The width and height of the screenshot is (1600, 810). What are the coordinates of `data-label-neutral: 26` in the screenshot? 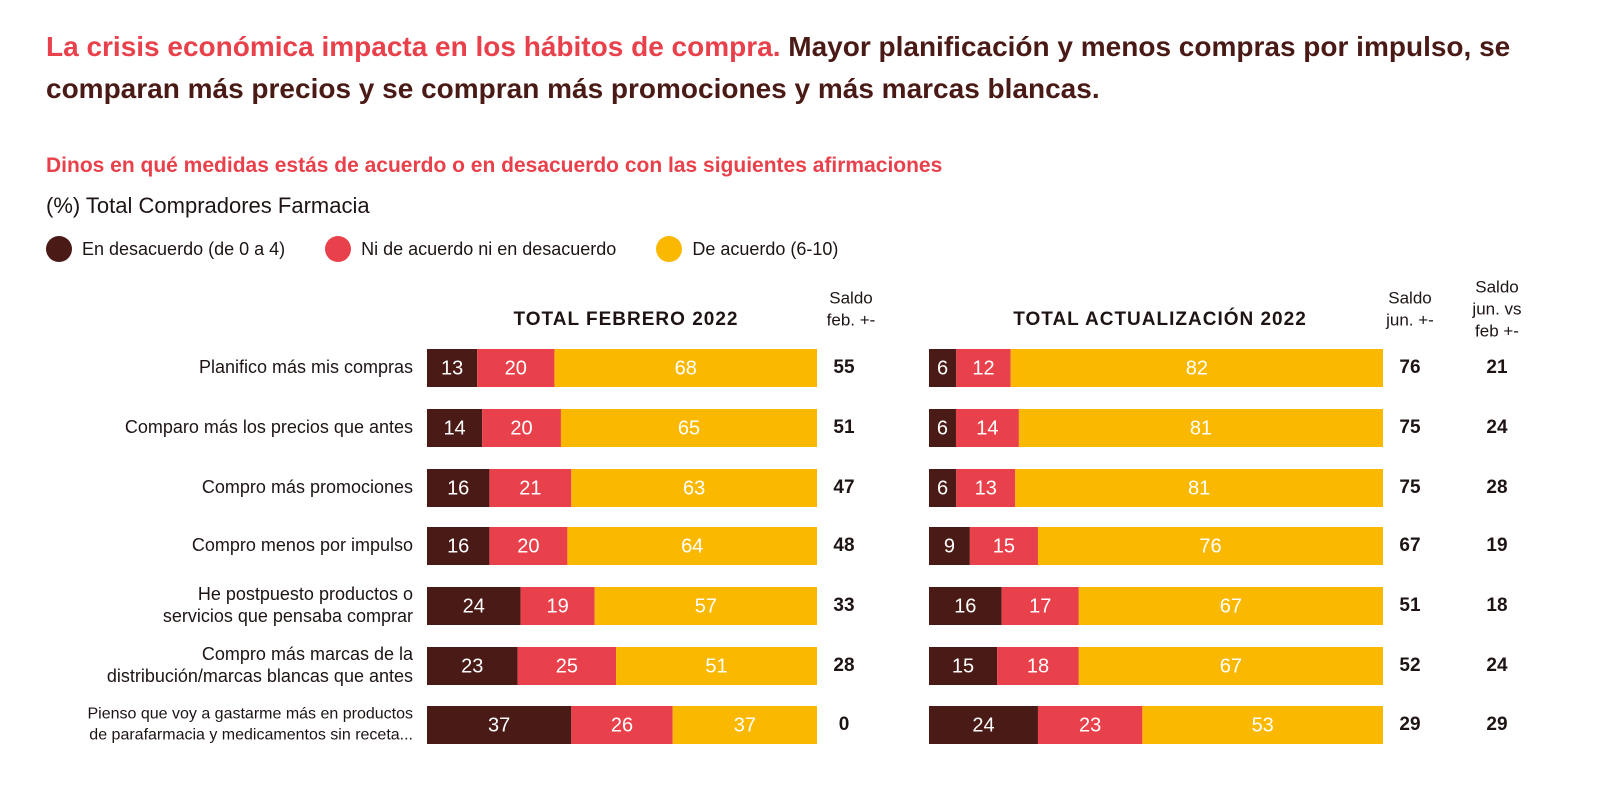 It's located at (622, 725).